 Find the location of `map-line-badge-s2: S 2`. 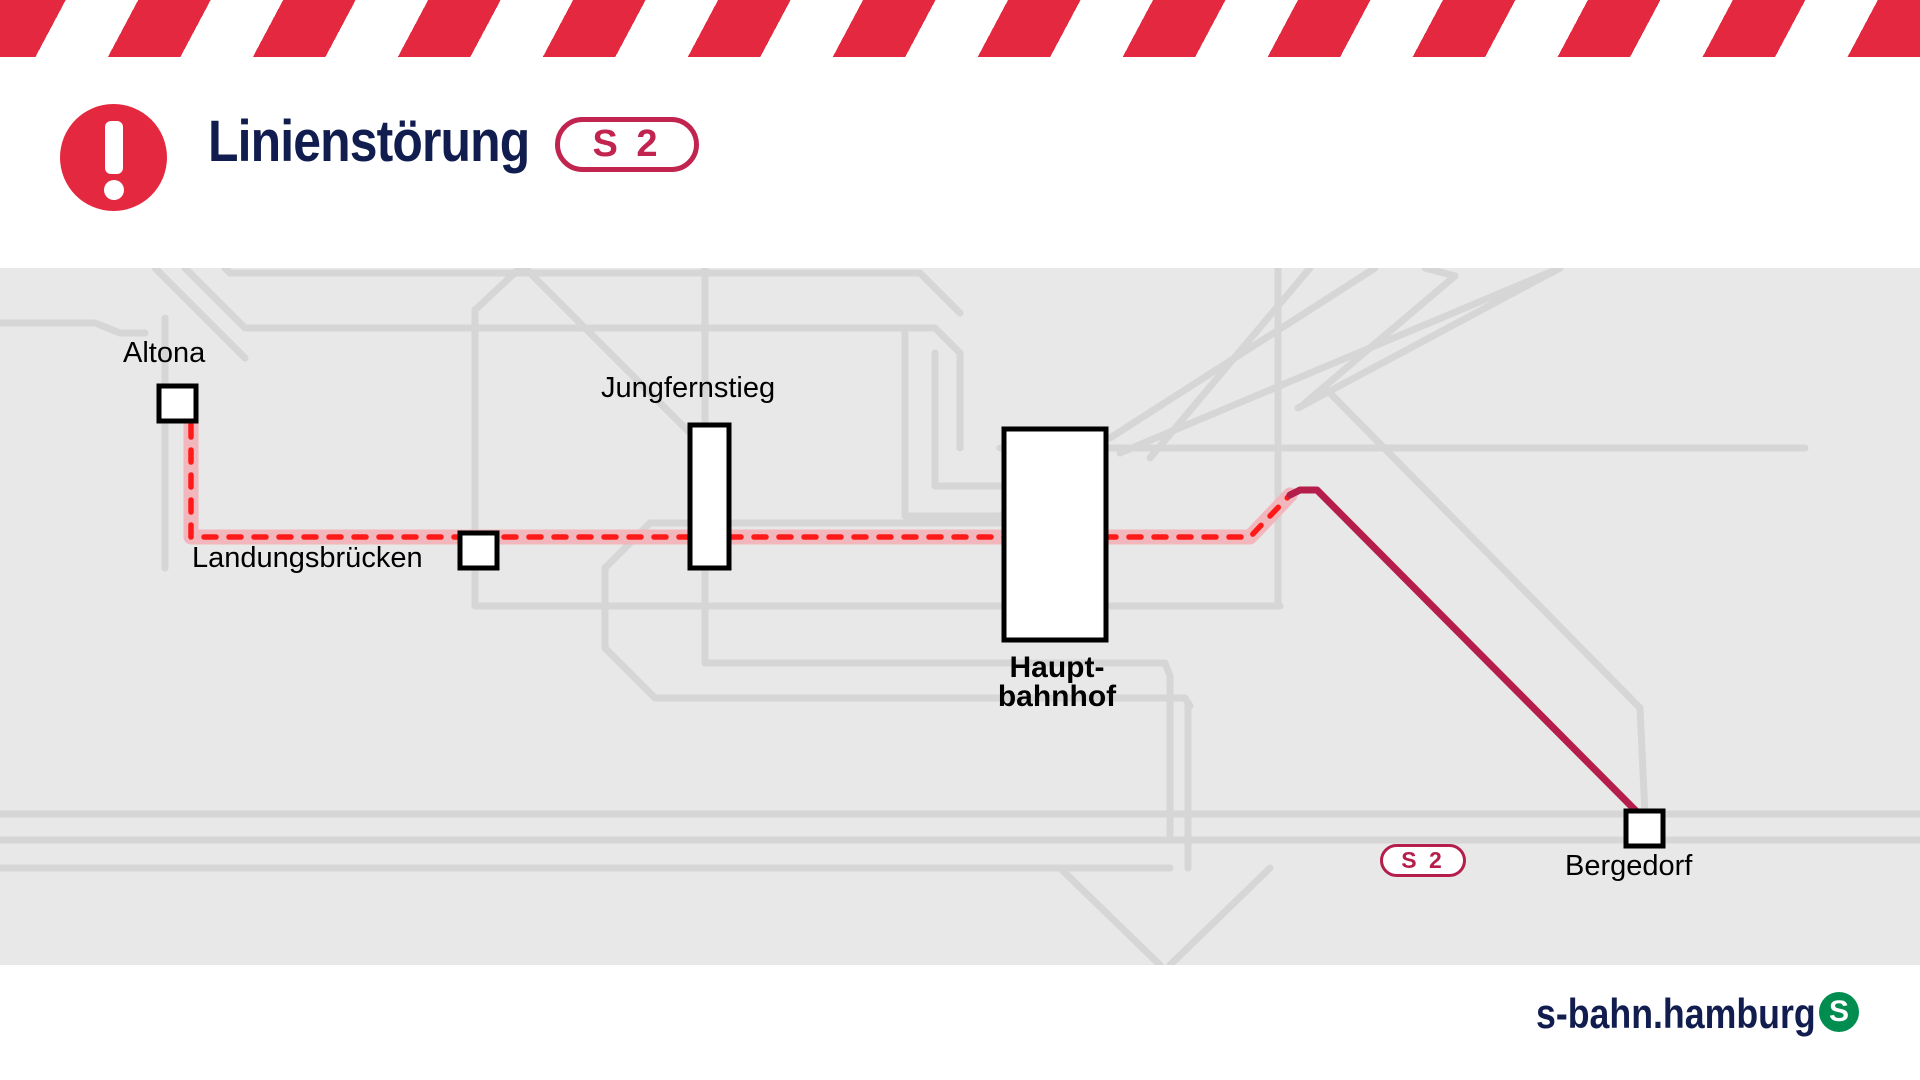

map-line-badge-s2: S 2 is located at coordinates (1423, 860).